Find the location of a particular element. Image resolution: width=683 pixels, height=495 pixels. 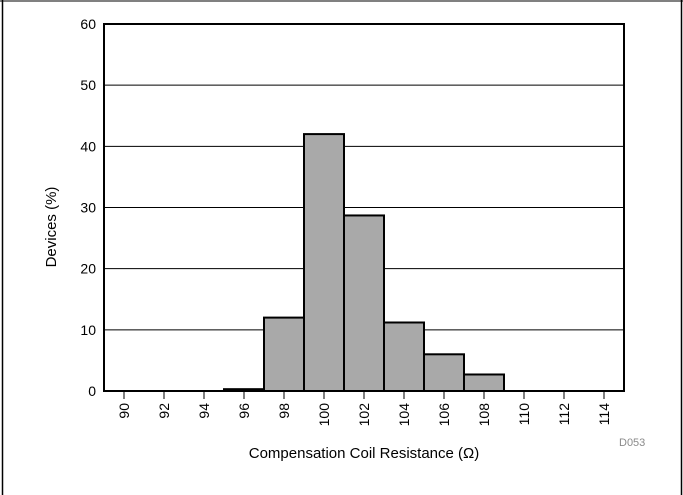

y-tick-label: 30 is located at coordinates (88, 208).